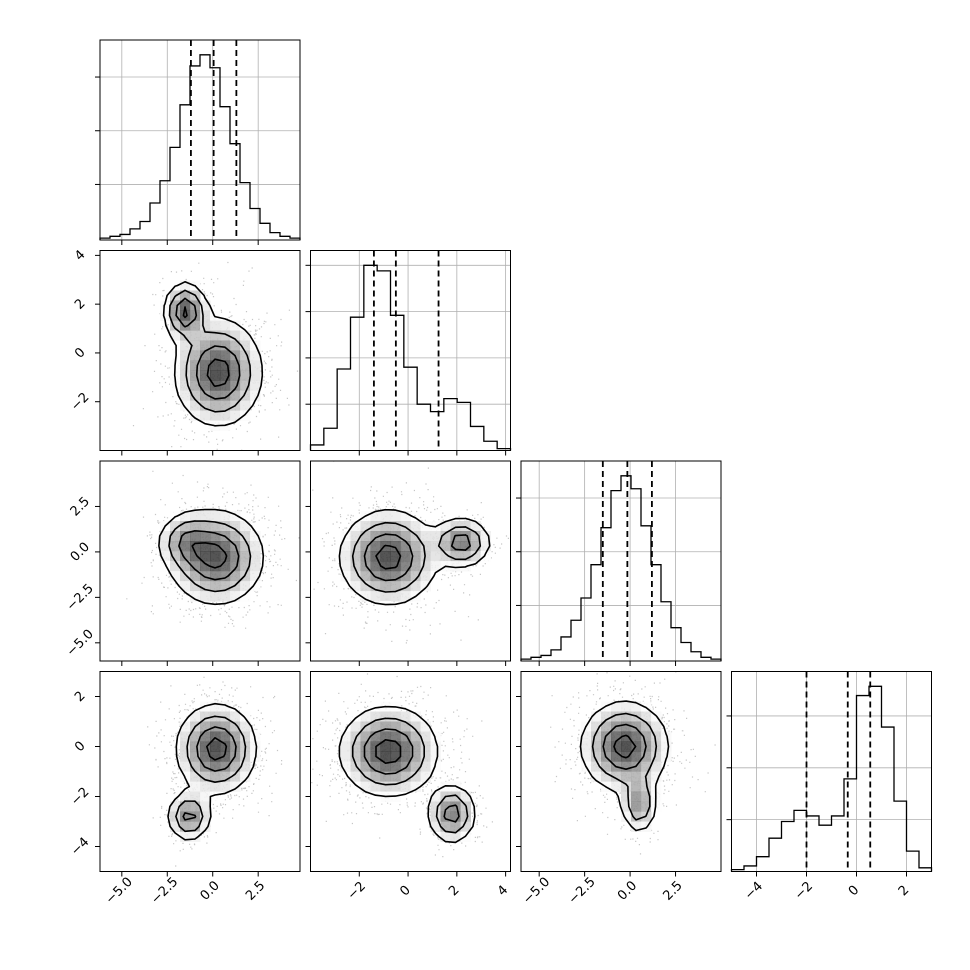 The height and width of the screenshot is (970, 970). What do you see at coordinates (255, 890) in the screenshot?
I see `x-tick-label: 2.5` at bounding box center [255, 890].